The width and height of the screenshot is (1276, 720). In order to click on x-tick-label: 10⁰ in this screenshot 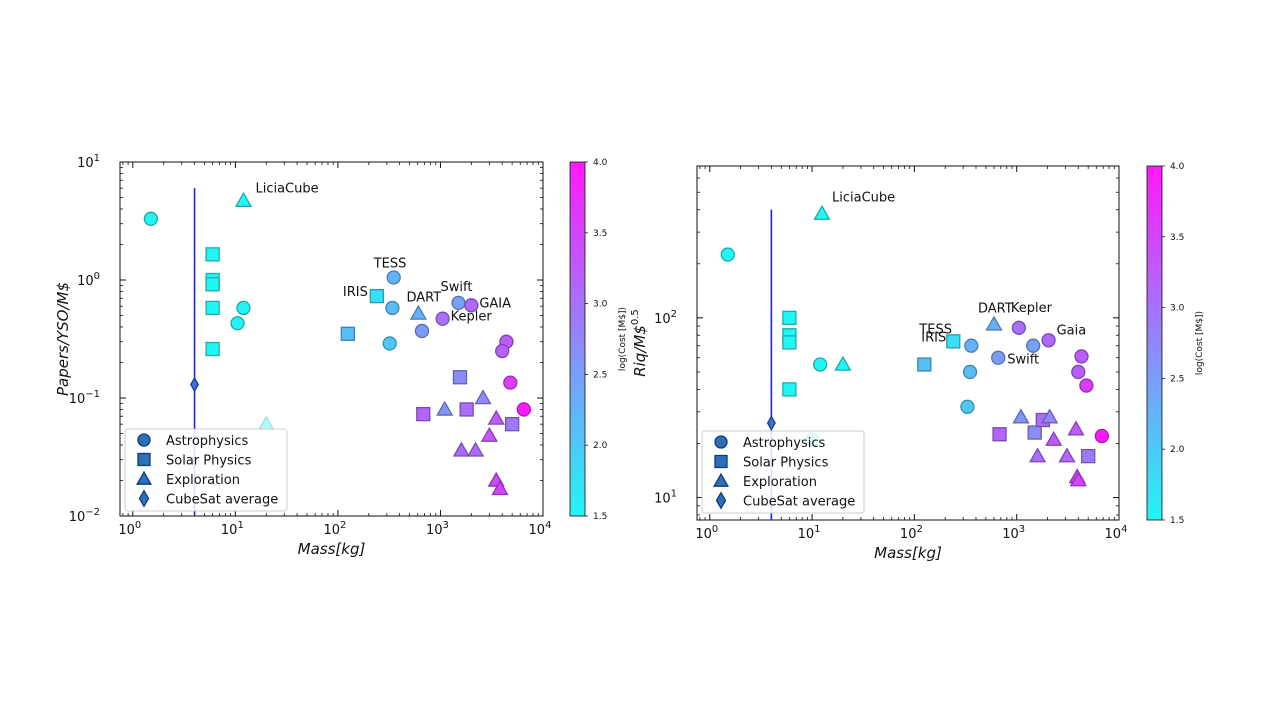, I will do `click(706, 533)`.